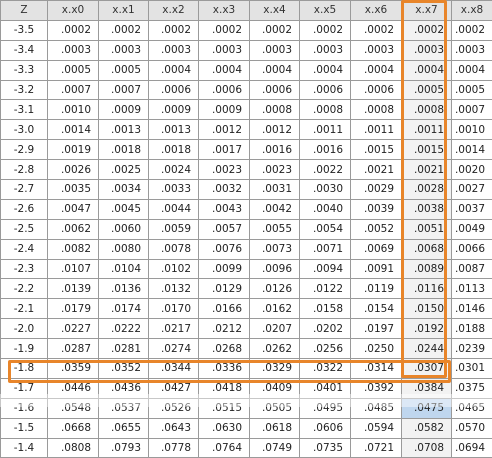  What do you see at coordinates (427, 229) in the screenshot?
I see `probability-cell: .0051` at bounding box center [427, 229].